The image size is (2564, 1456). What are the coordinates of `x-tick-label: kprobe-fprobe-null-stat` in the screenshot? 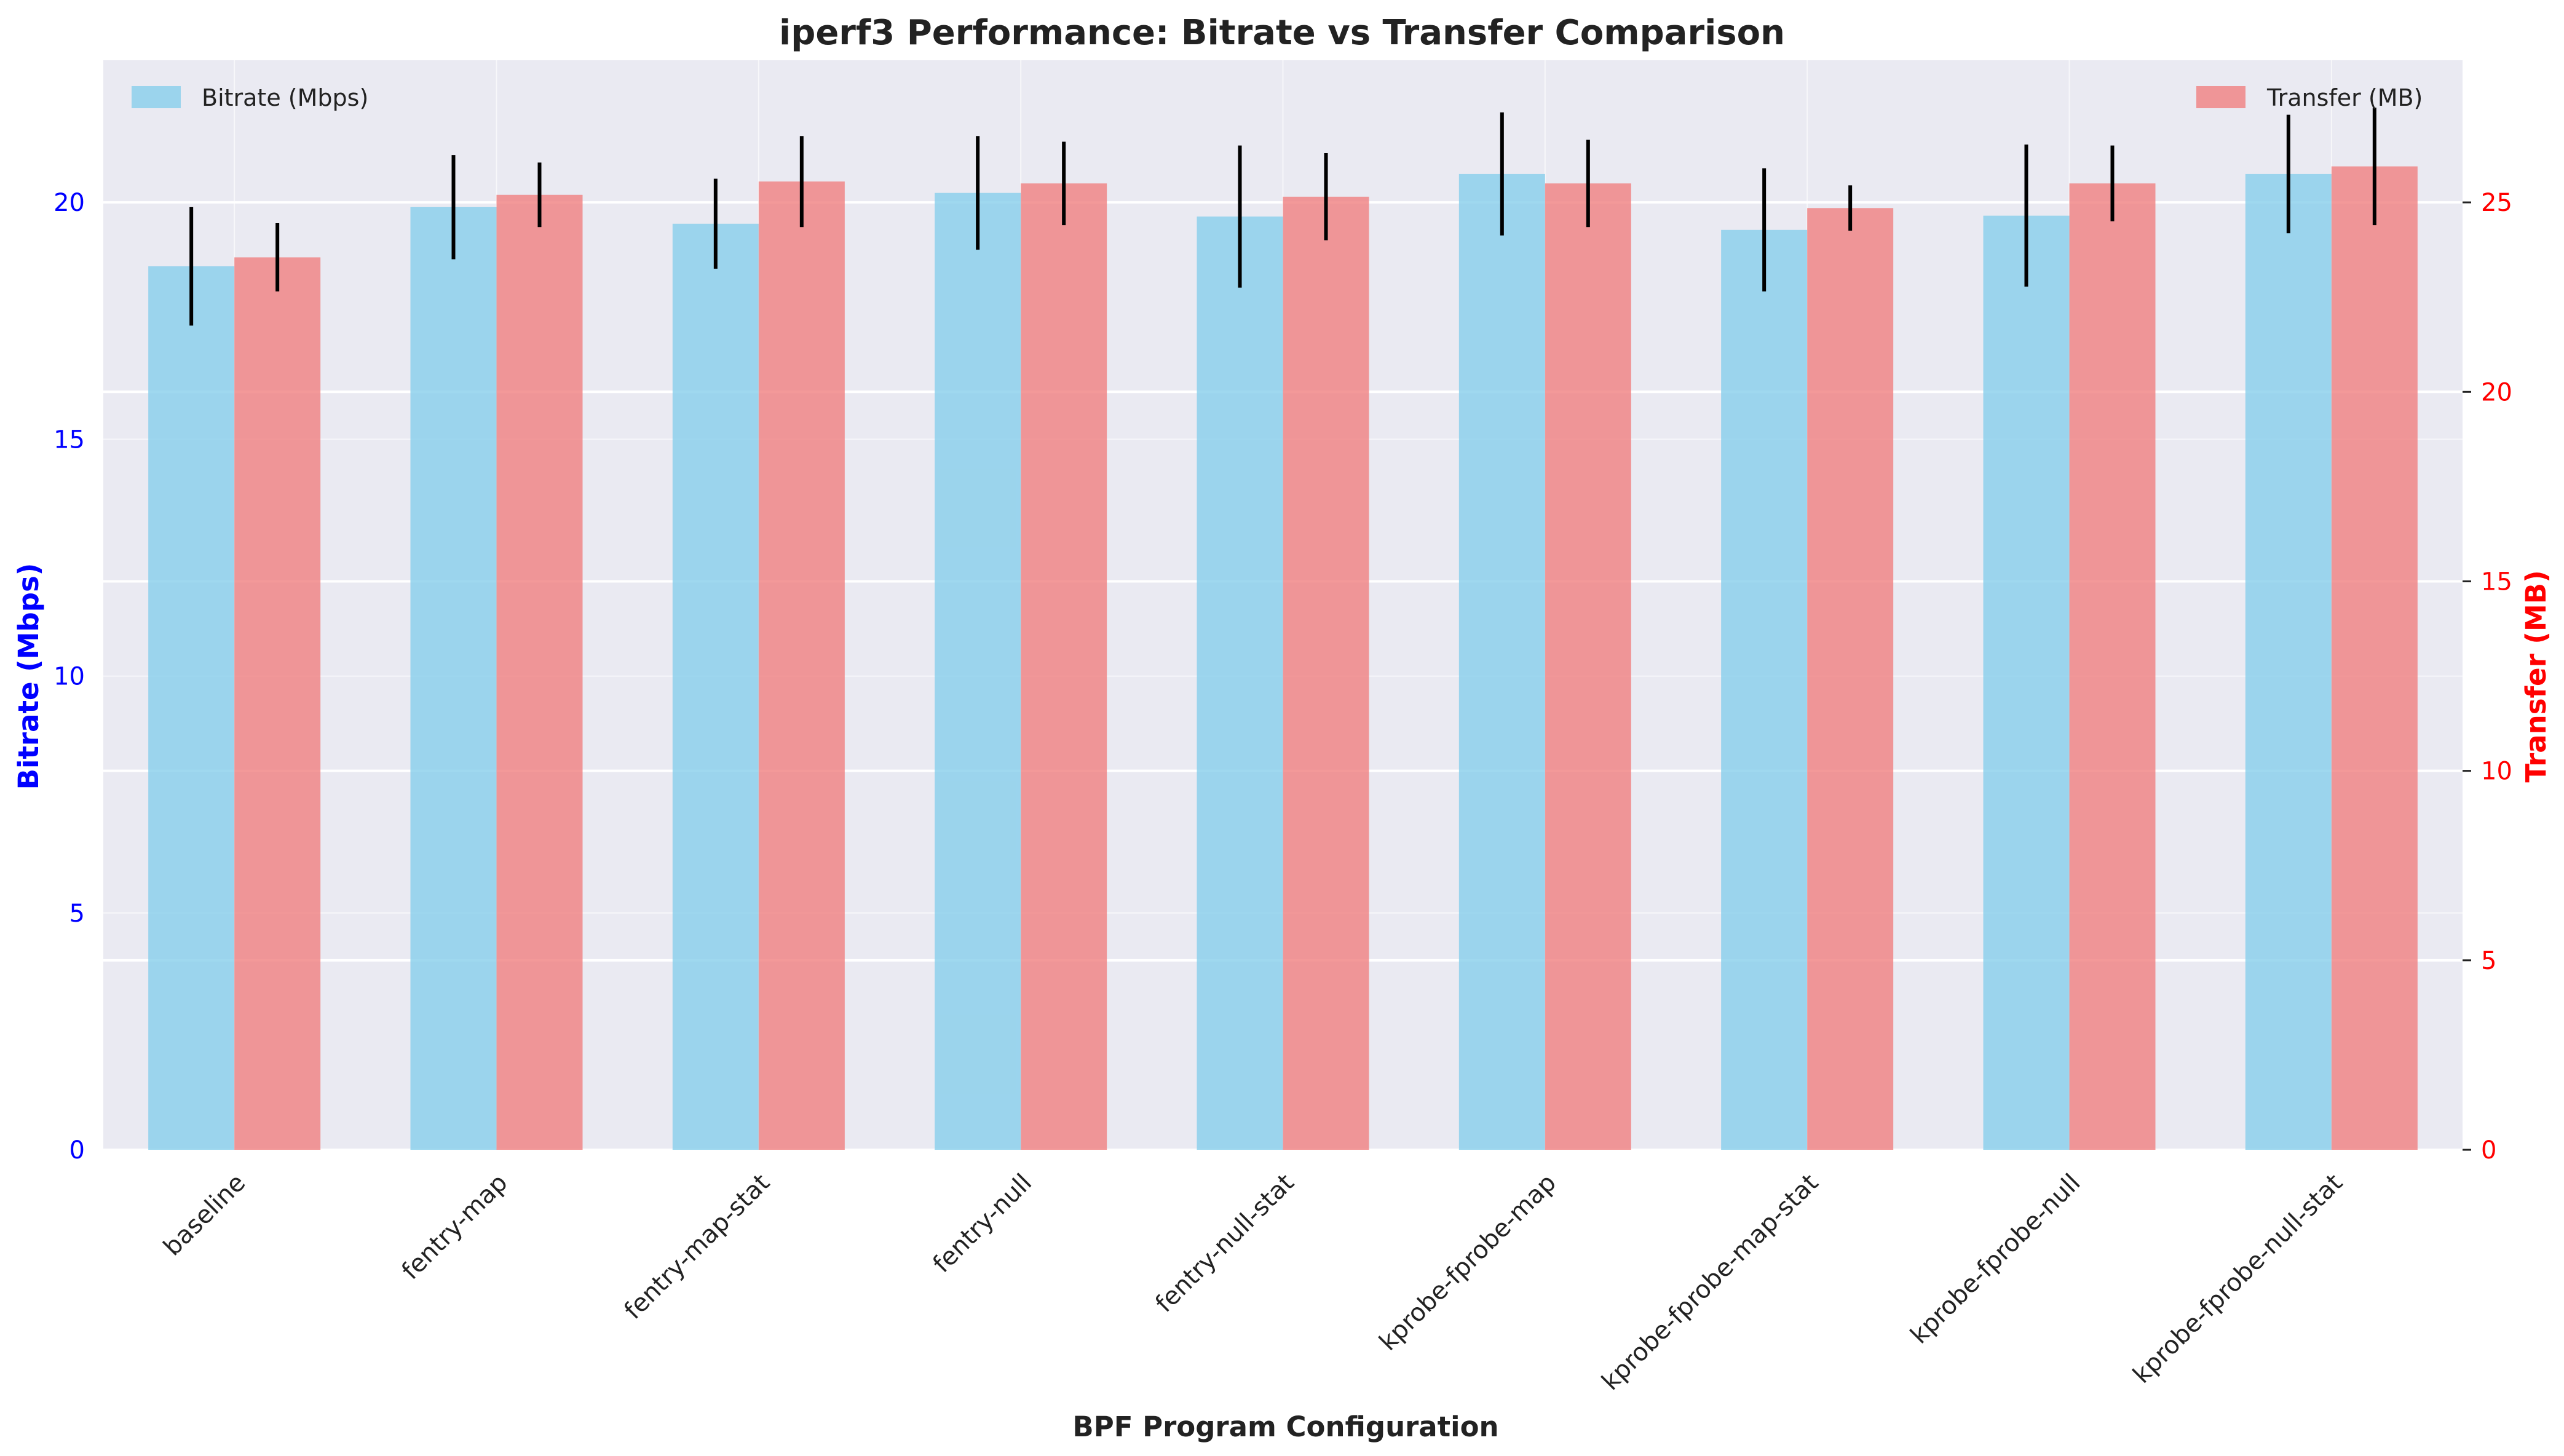 It's located at (2238, 1279).